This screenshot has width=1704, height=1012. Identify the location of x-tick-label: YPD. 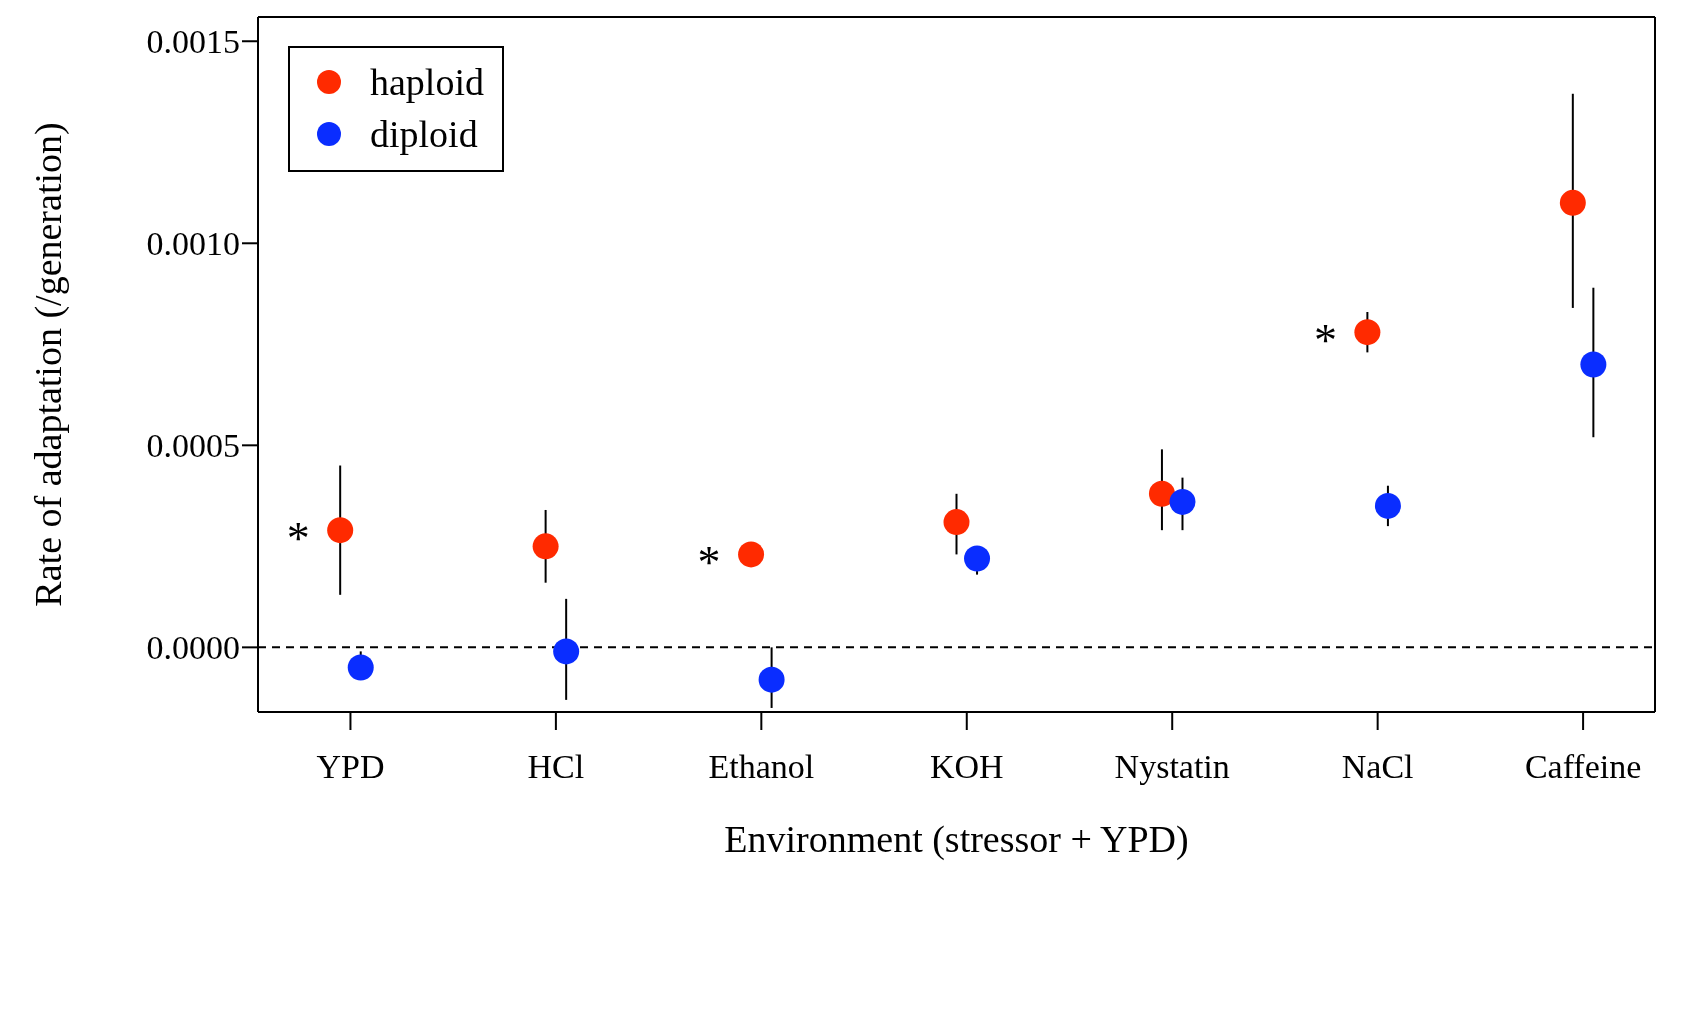
(350, 767).